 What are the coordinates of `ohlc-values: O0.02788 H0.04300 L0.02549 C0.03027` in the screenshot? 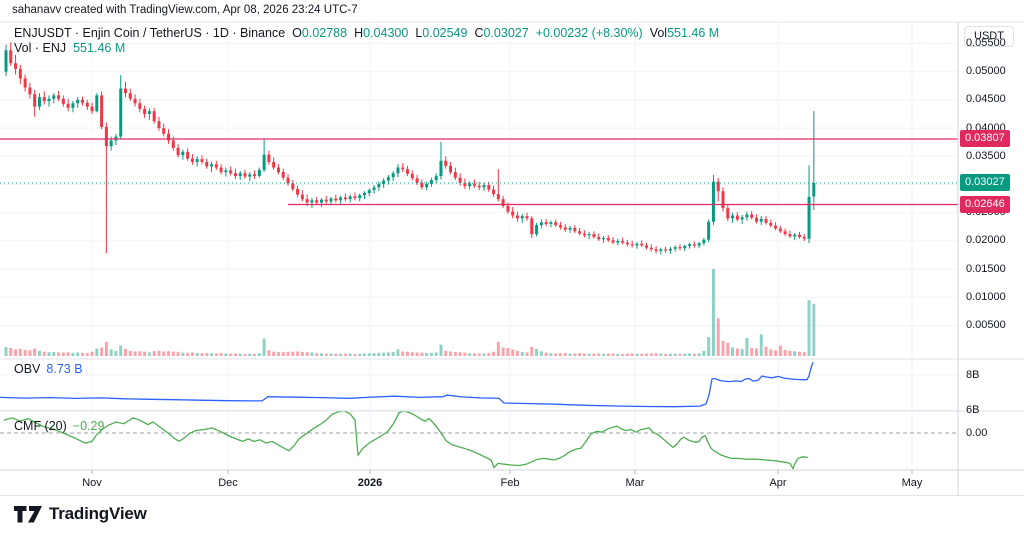 It's located at (407, 33).